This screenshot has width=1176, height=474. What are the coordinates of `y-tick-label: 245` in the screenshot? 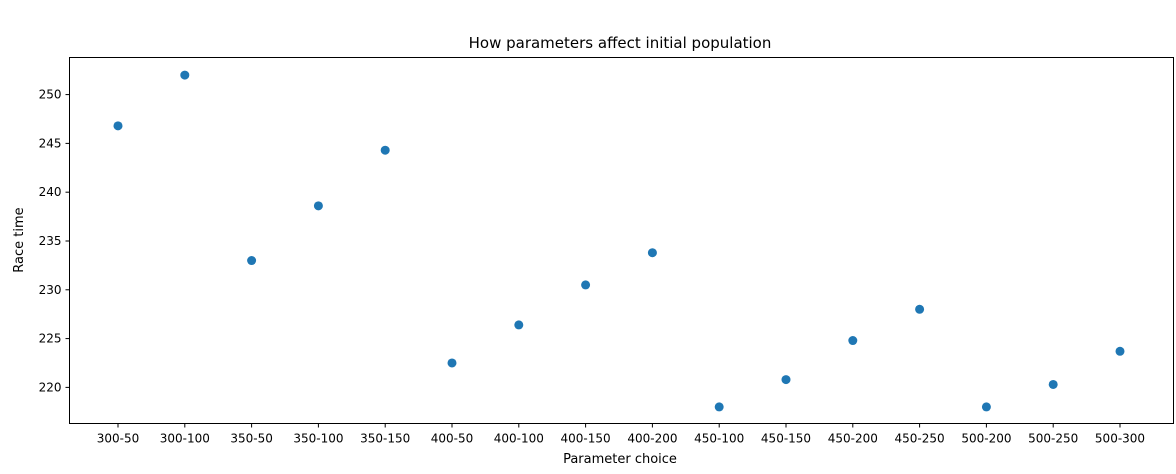 It's located at (50, 143).